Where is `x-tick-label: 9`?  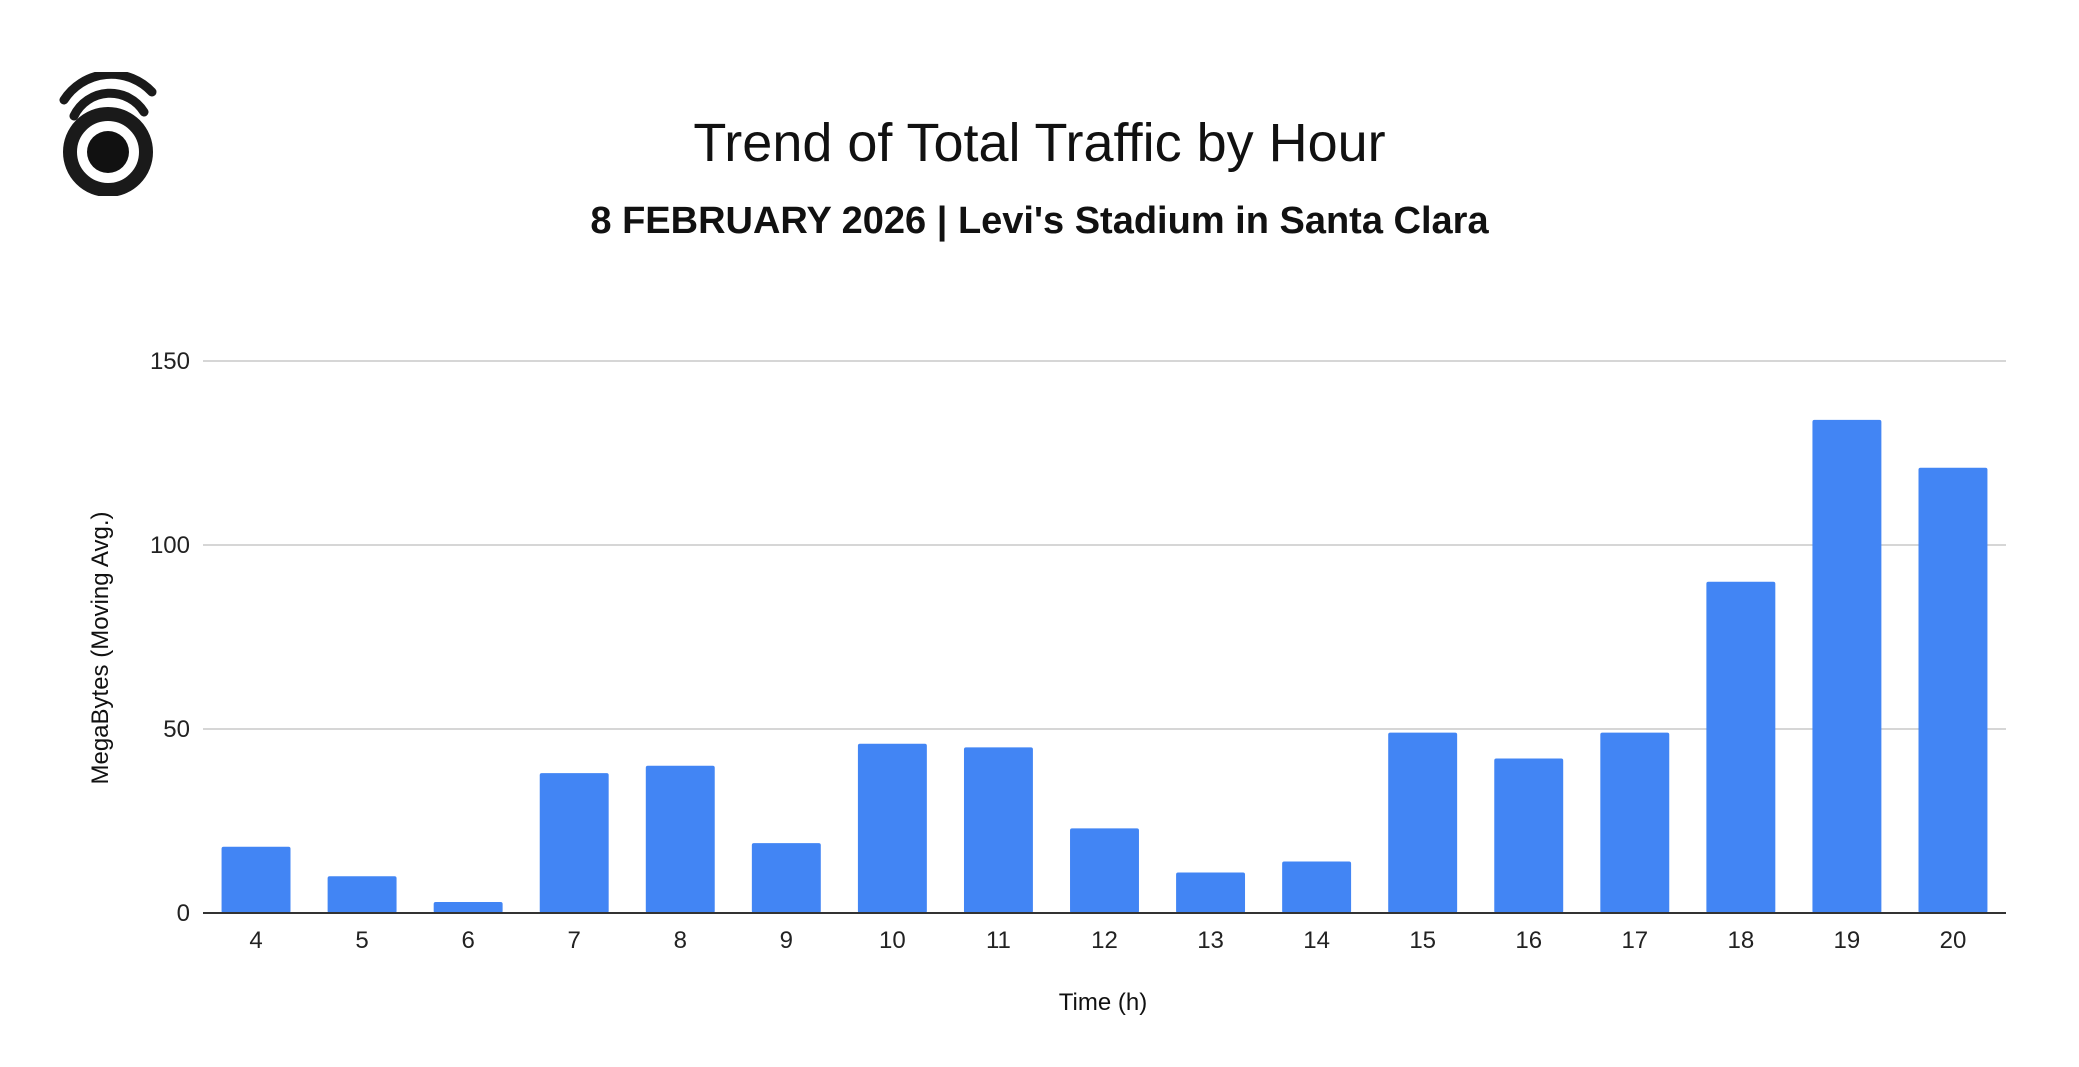
x-tick-label: 9 is located at coordinates (786, 940).